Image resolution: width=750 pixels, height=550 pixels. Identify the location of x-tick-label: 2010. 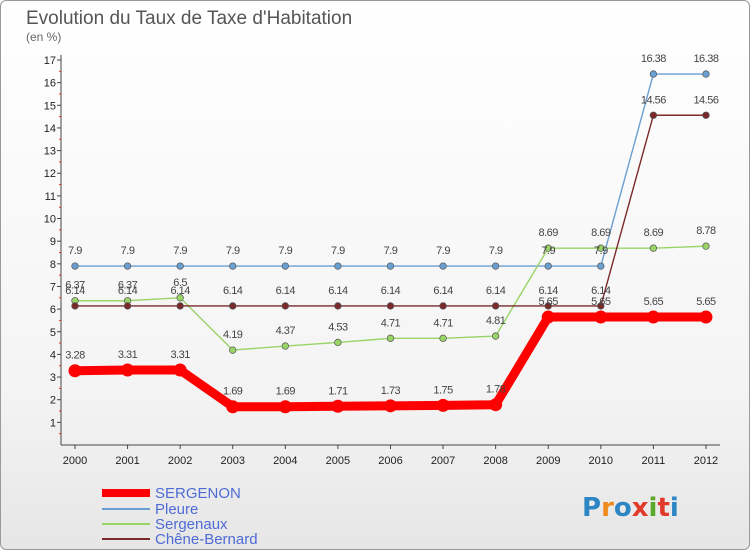
(601, 461).